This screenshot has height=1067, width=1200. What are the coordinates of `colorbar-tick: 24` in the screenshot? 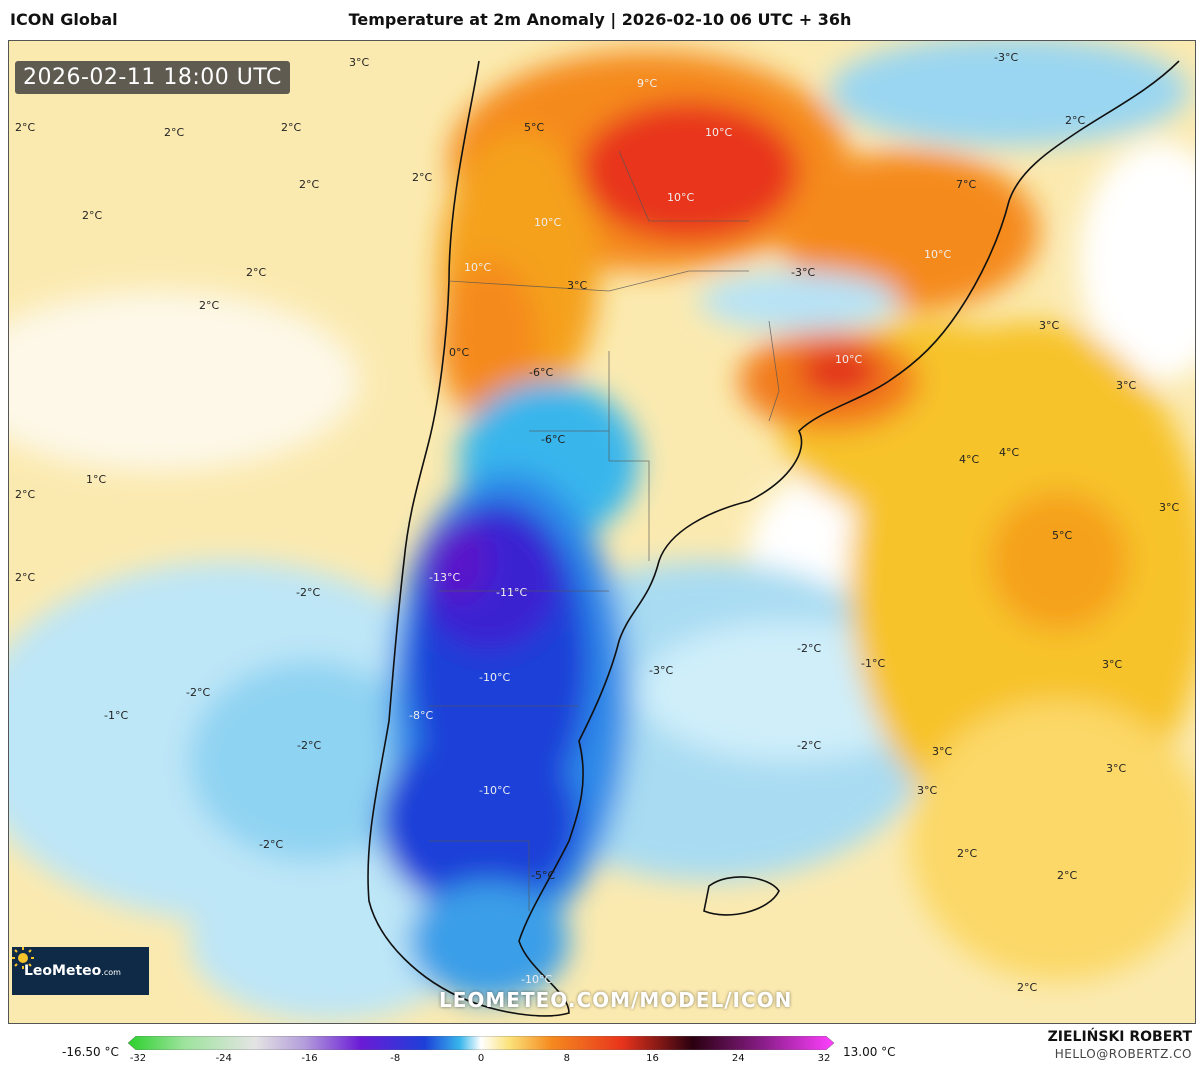 It's located at (738, 1058).